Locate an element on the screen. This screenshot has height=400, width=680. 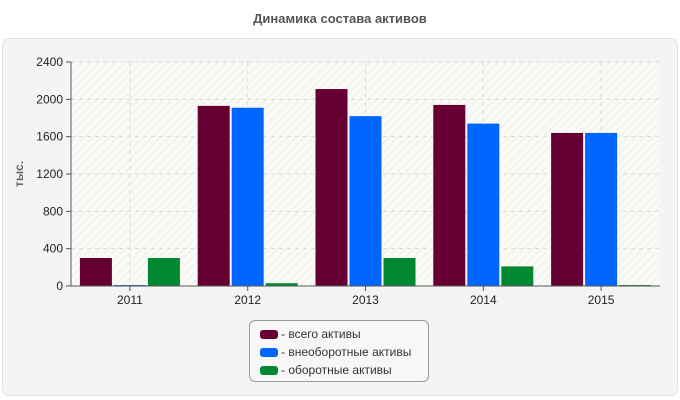
legend-item: - оборотные активы is located at coordinates (339, 370).